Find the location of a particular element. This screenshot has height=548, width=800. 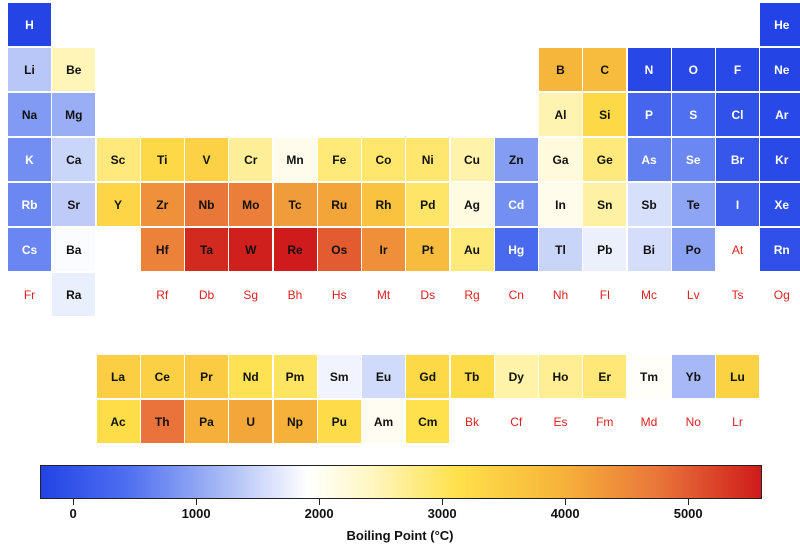

element-pd: Pd is located at coordinates (428, 204).